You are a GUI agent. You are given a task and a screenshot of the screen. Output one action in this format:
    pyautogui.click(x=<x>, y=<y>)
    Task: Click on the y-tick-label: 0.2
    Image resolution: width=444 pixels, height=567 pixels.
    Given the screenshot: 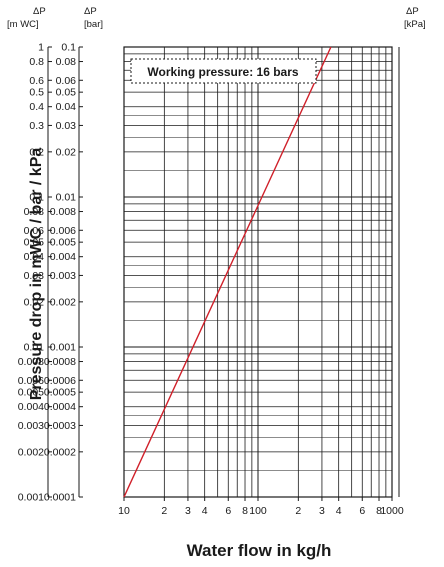 What is the action you would take?
    pyautogui.click(x=36, y=152)
    